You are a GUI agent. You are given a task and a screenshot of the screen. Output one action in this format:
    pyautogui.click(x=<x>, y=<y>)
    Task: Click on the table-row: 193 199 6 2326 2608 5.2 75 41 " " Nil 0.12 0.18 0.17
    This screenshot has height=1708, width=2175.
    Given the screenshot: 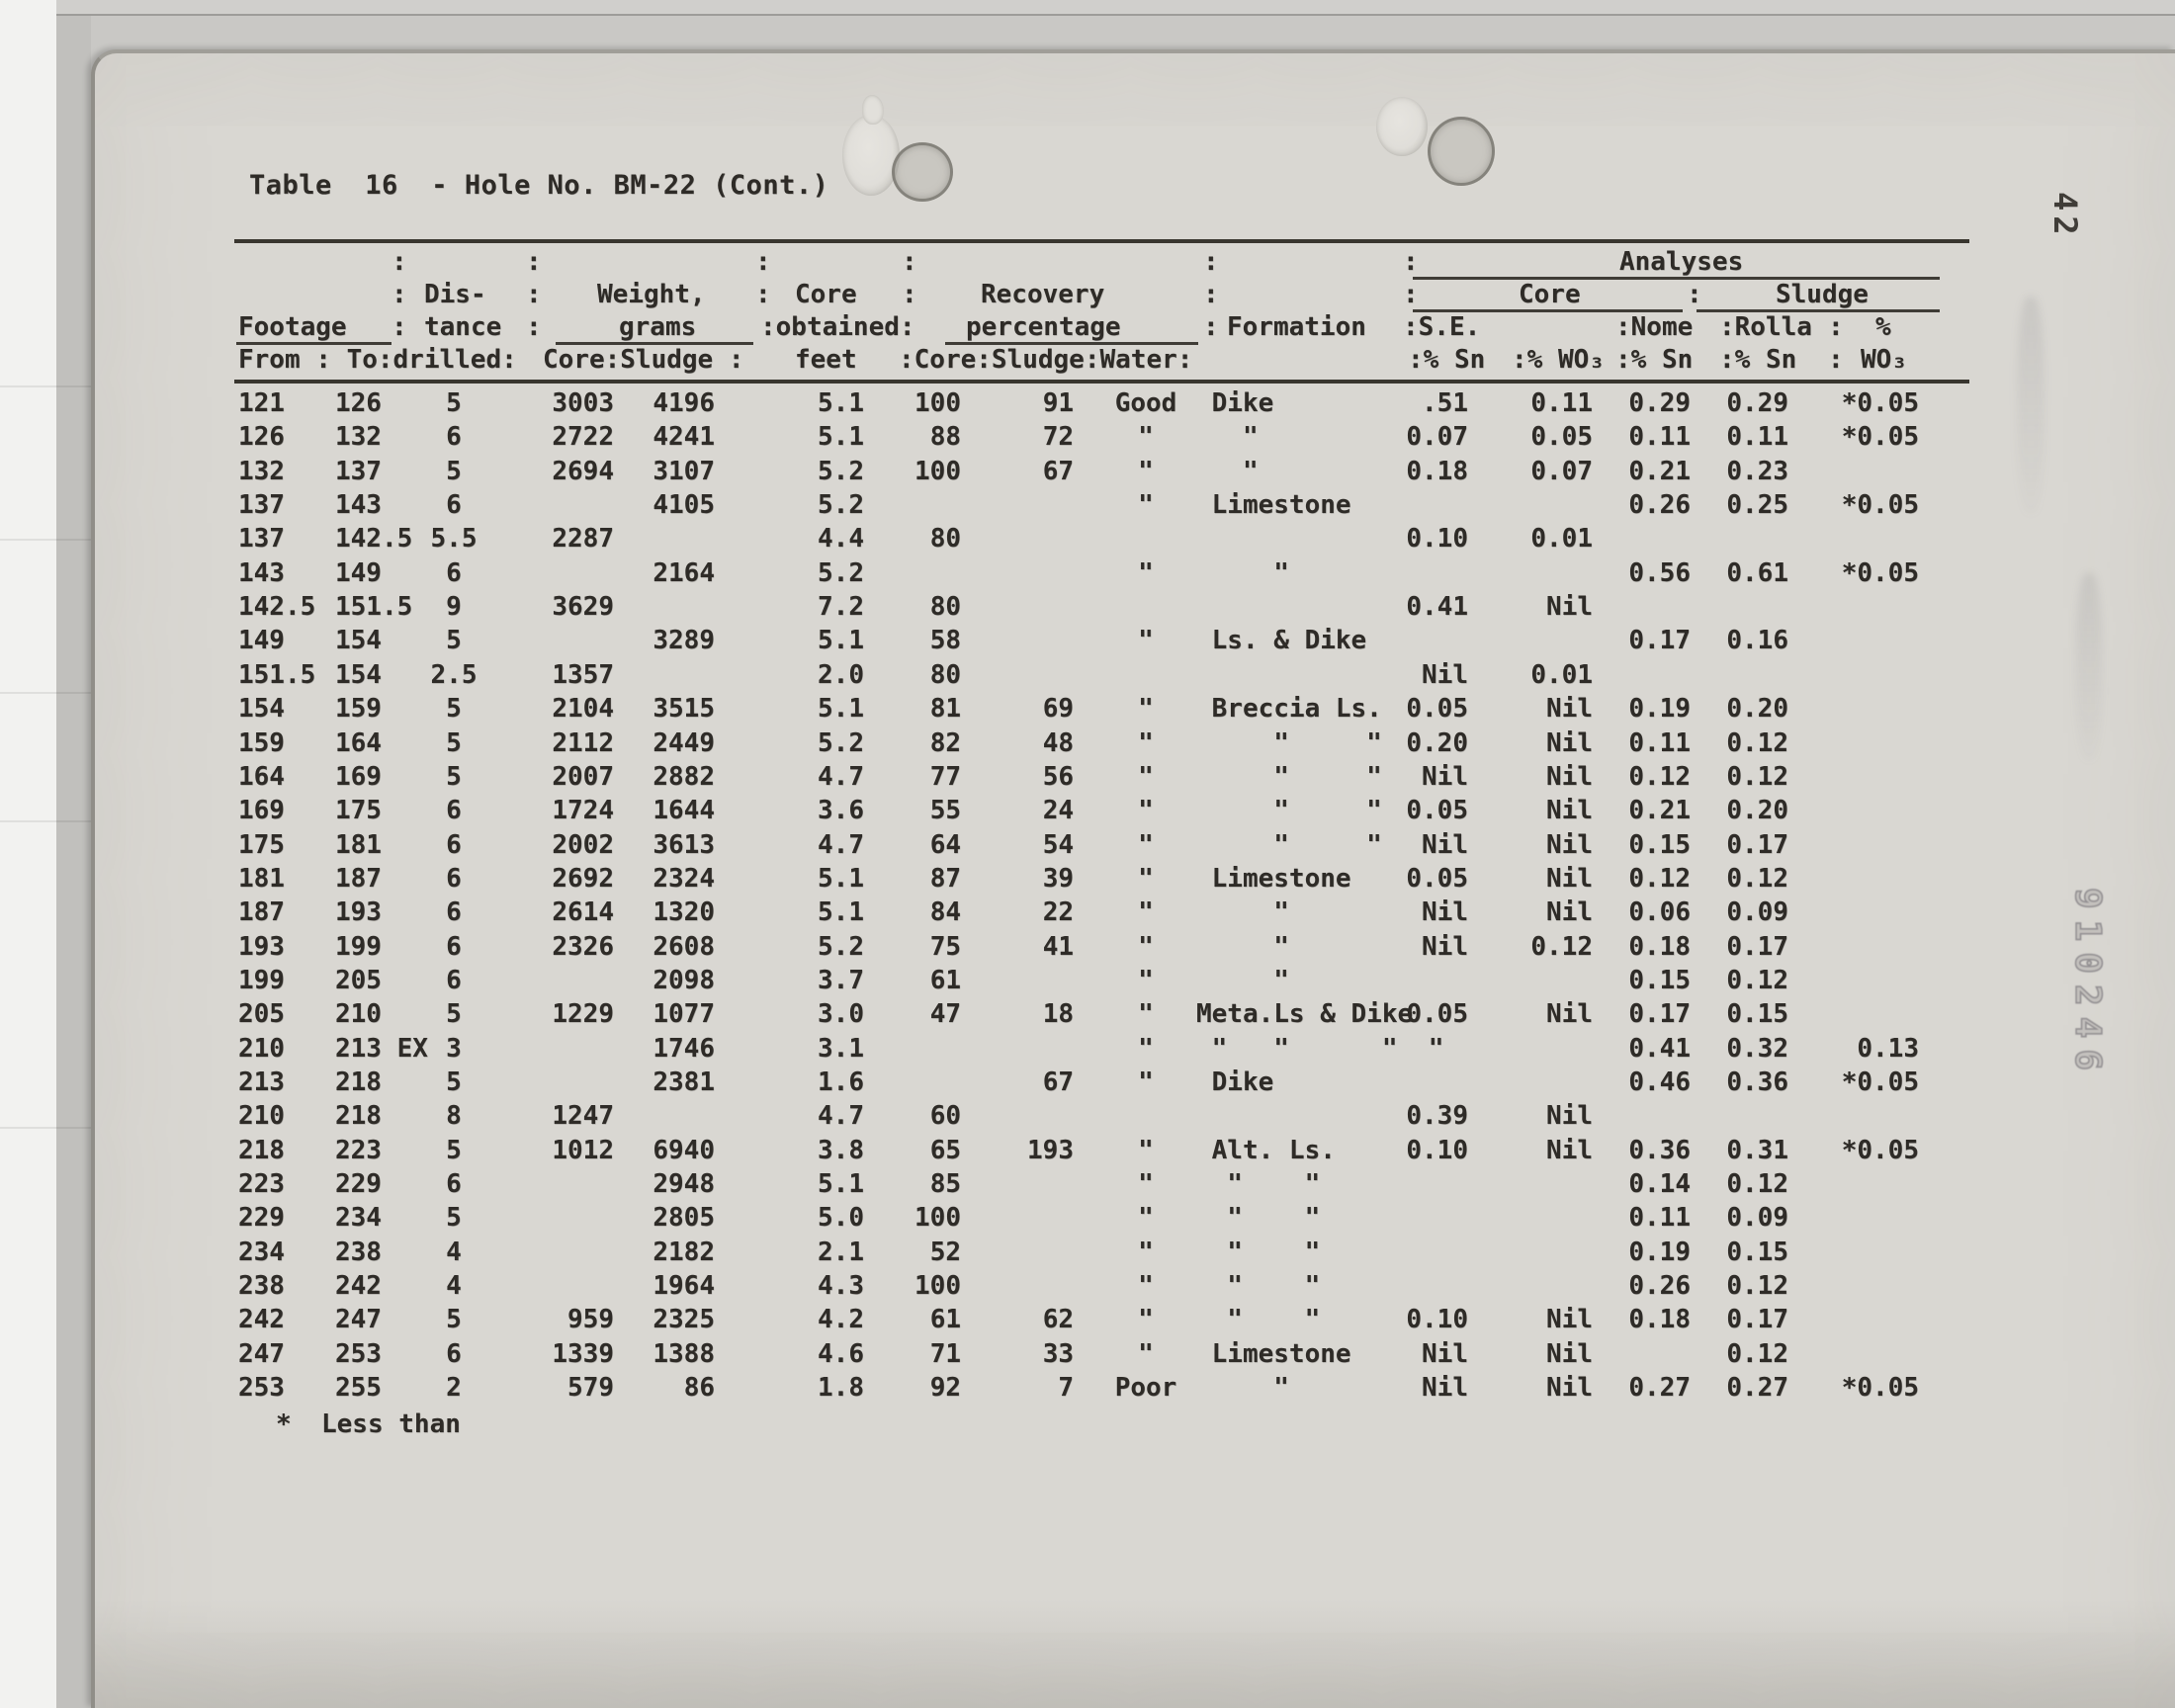 What is the action you would take?
    pyautogui.click(x=1135, y=951)
    